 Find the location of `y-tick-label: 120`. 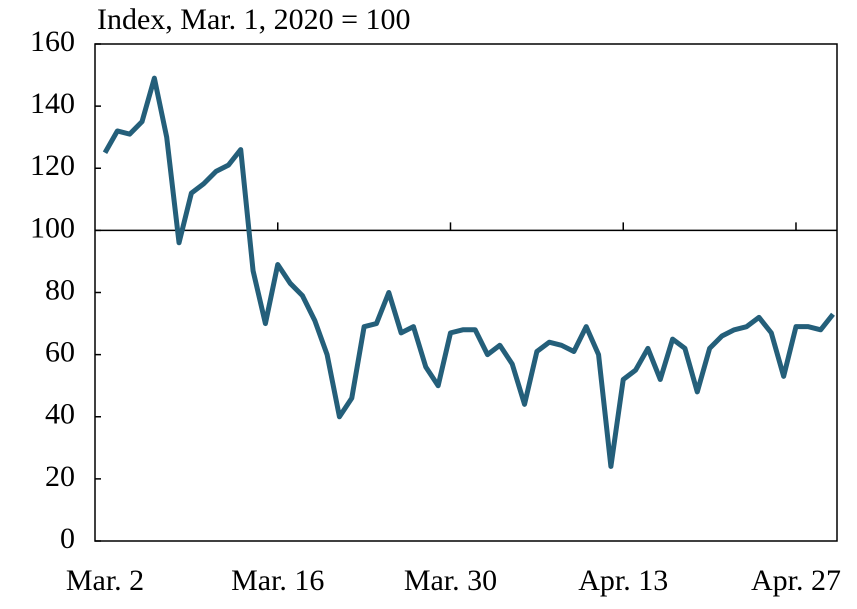

y-tick-label: 120 is located at coordinates (52, 165).